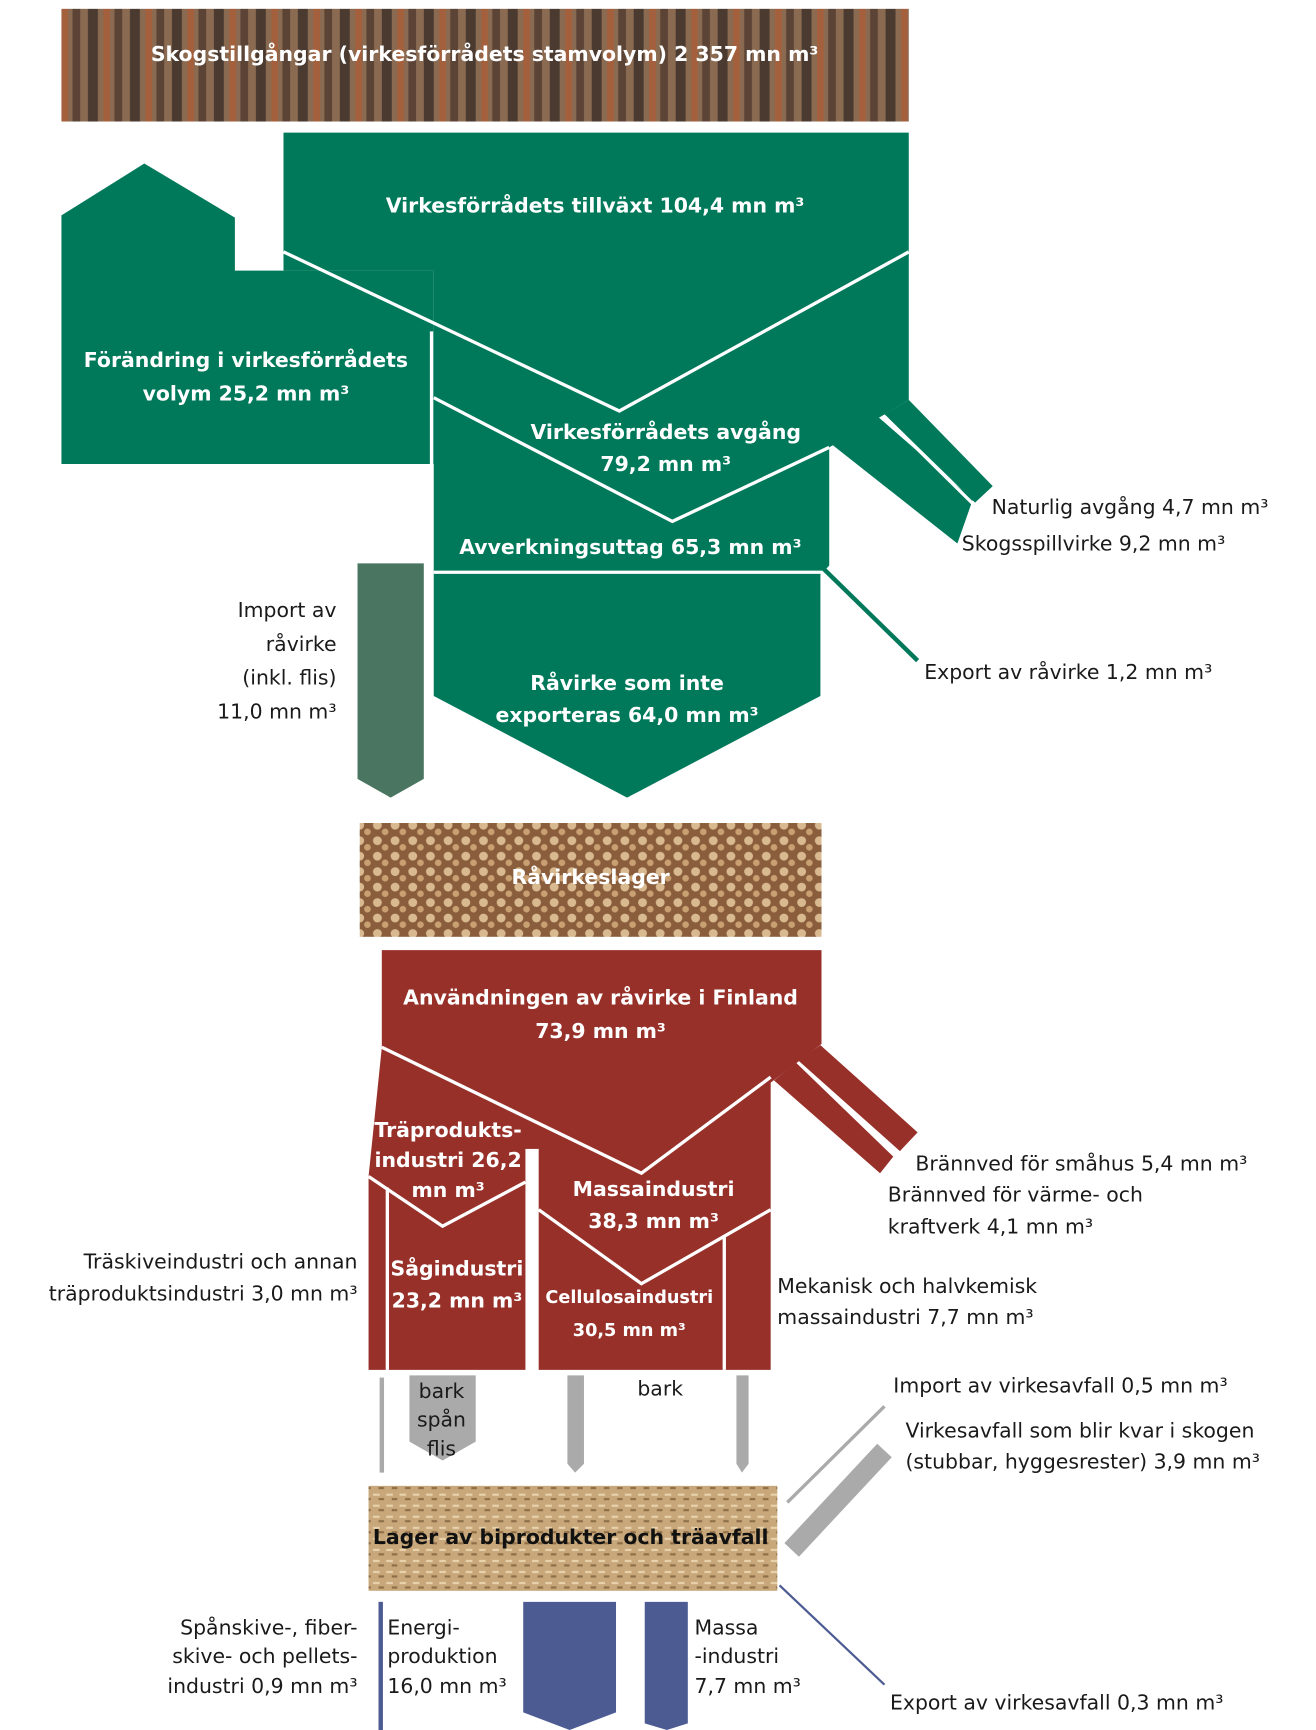 This screenshot has height=1730, width=1316. Describe the element at coordinates (660, 1389) in the screenshot. I see `bark-label: bark` at that location.